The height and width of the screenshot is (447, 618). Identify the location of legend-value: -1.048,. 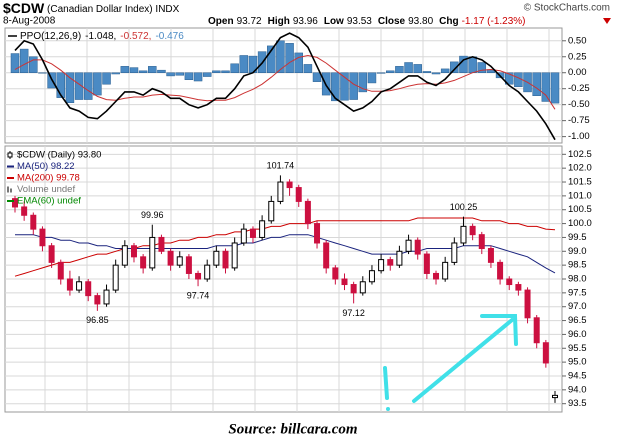
(100, 36).